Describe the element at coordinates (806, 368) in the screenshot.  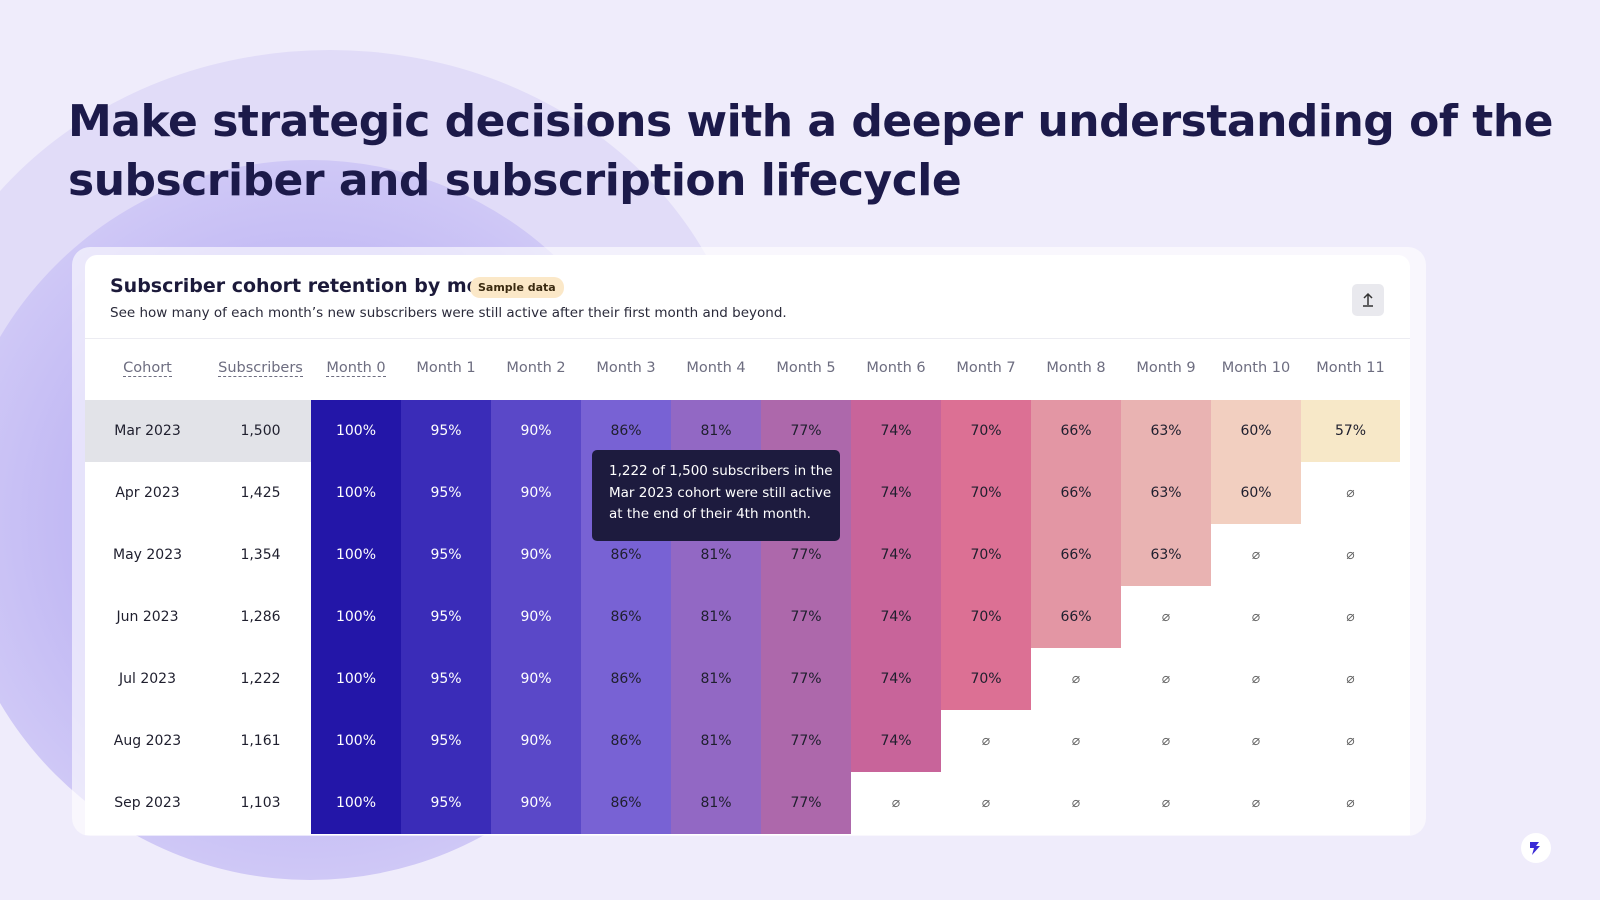
I see `column-header: Month 5` at that location.